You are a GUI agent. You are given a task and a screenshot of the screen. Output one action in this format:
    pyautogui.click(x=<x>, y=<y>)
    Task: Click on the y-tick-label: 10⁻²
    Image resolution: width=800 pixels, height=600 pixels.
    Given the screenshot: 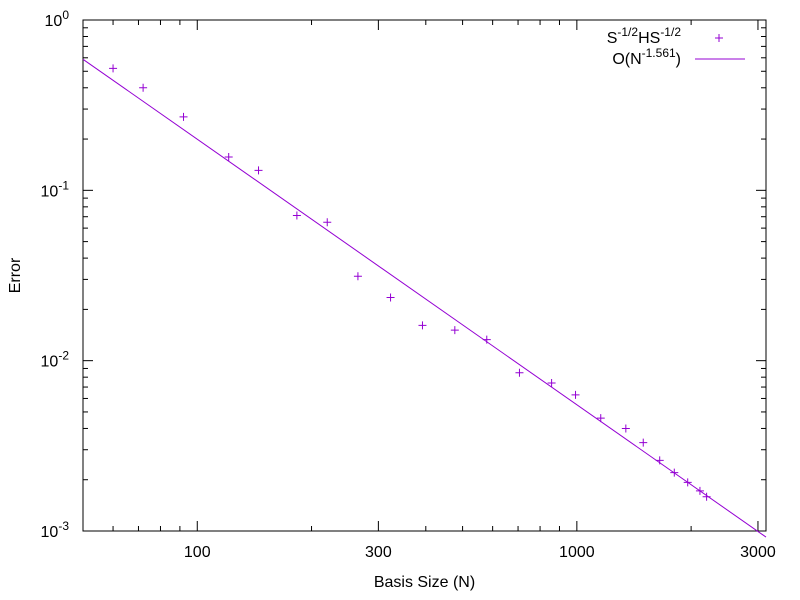 What is the action you would take?
    pyautogui.click(x=55, y=360)
    